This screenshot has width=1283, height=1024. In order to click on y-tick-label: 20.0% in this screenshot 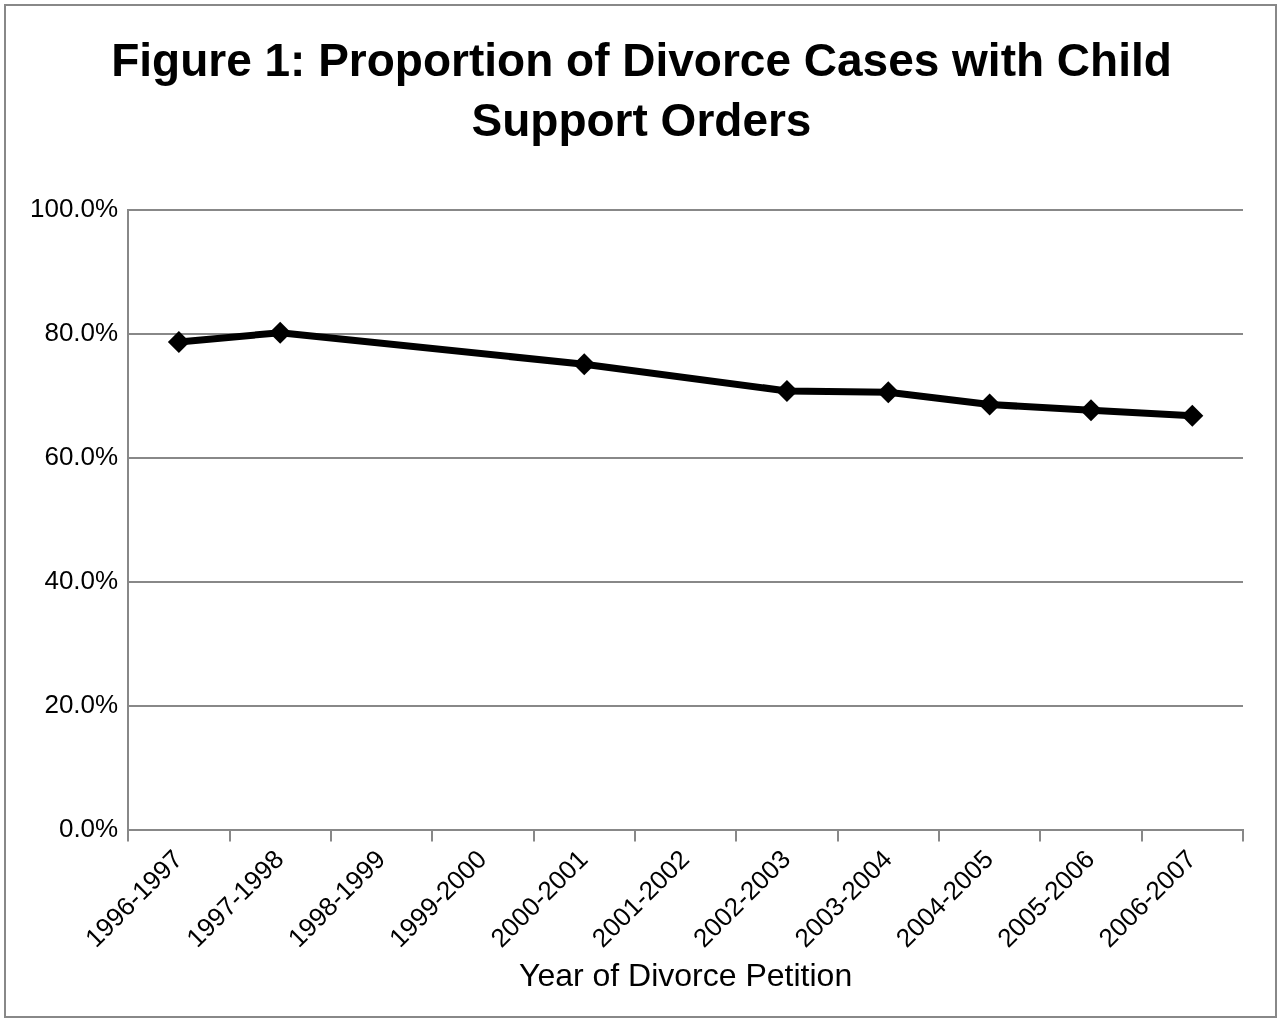, I will do `click(81, 703)`.